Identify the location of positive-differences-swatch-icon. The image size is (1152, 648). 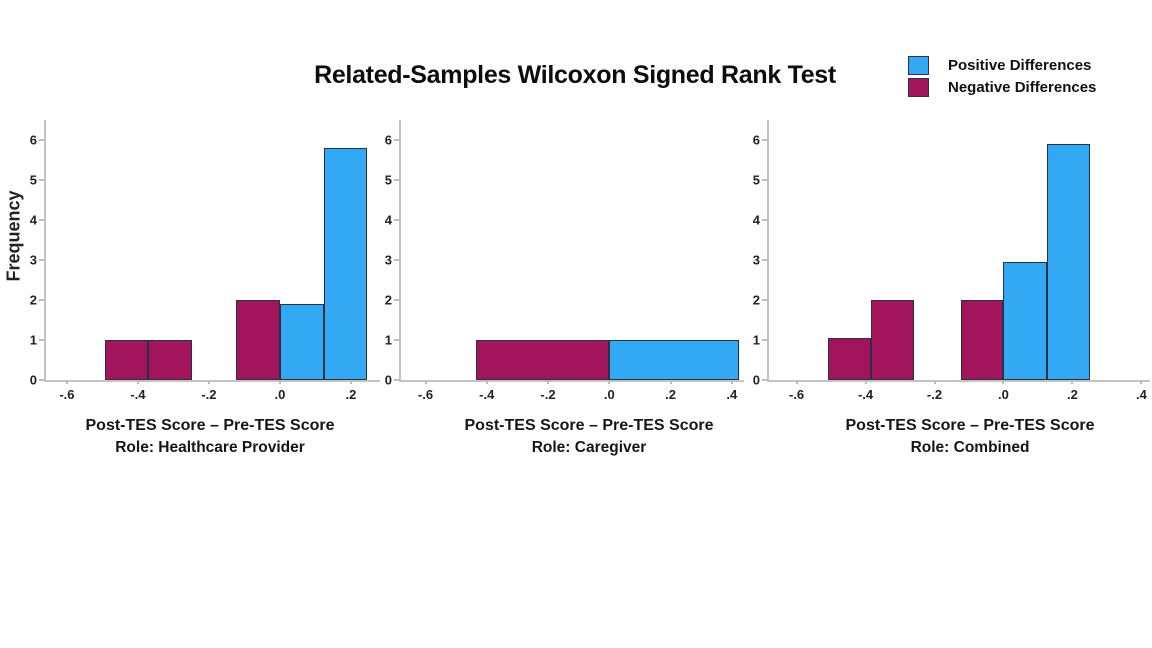
(918, 65).